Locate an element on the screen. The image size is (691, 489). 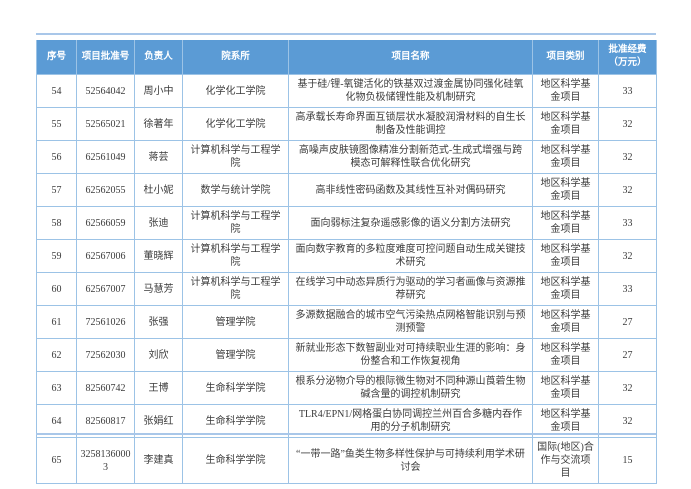
cell-pi: 张娟红 is located at coordinates (158, 421).